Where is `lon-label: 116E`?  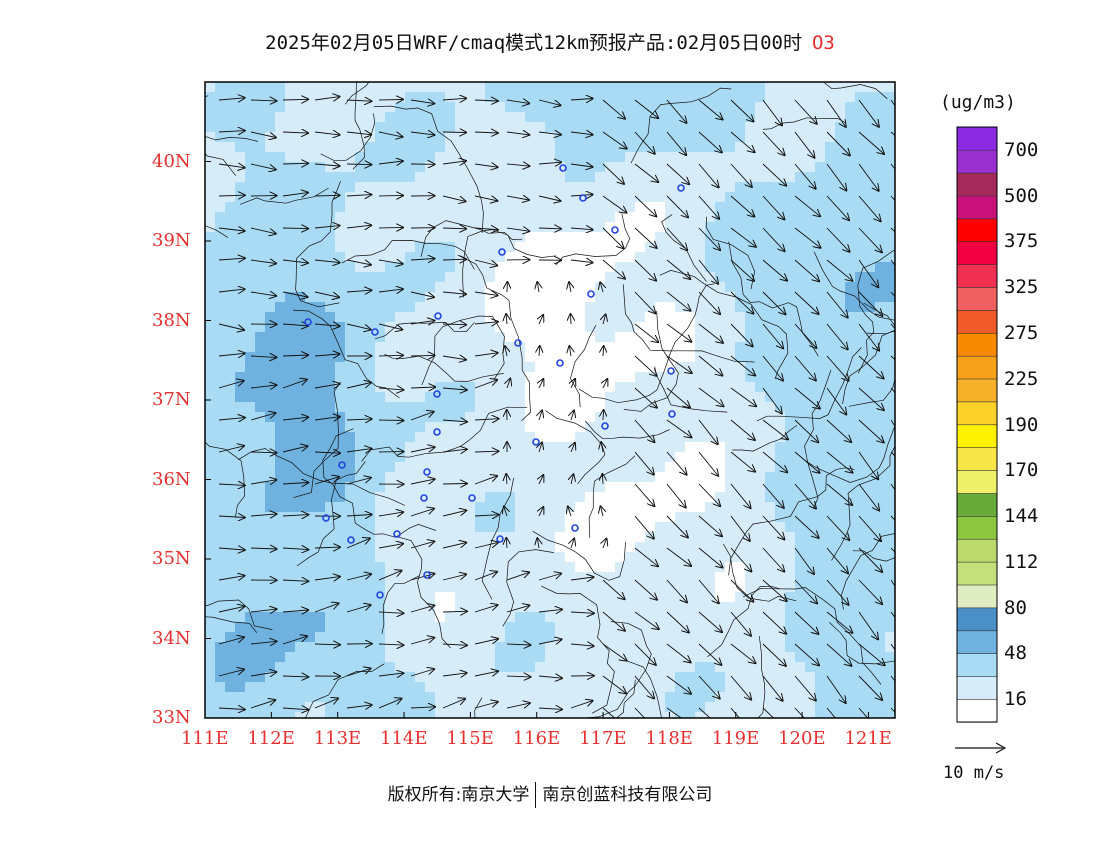
lon-label: 116E is located at coordinates (536, 738).